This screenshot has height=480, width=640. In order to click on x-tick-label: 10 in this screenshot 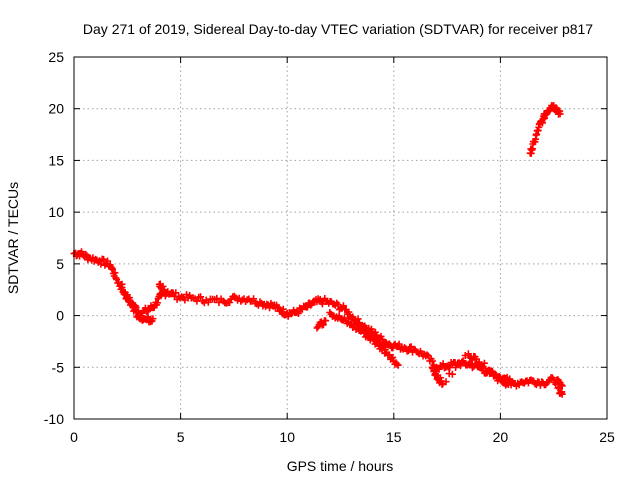, I will do `click(287, 437)`.